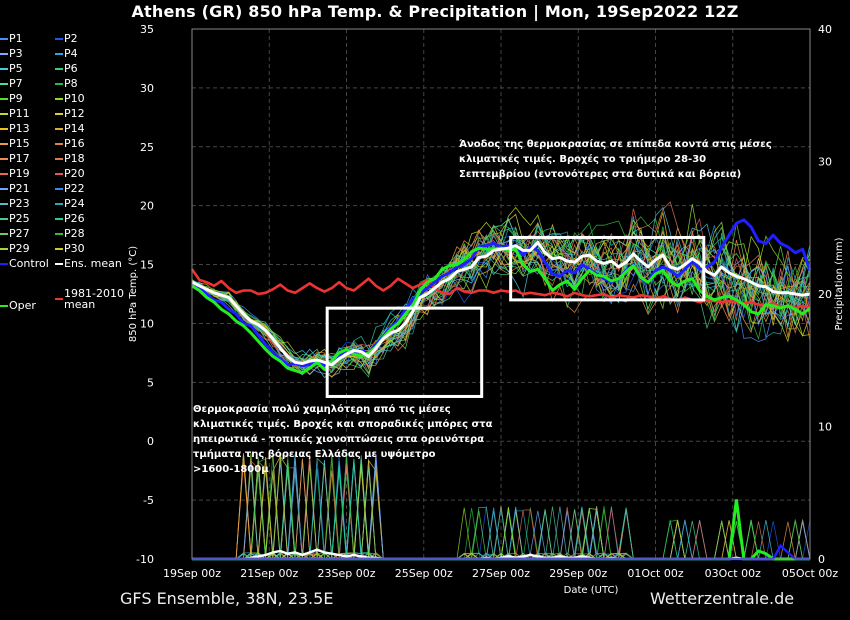  I want to click on legend-item: P3, so click(11, 53).